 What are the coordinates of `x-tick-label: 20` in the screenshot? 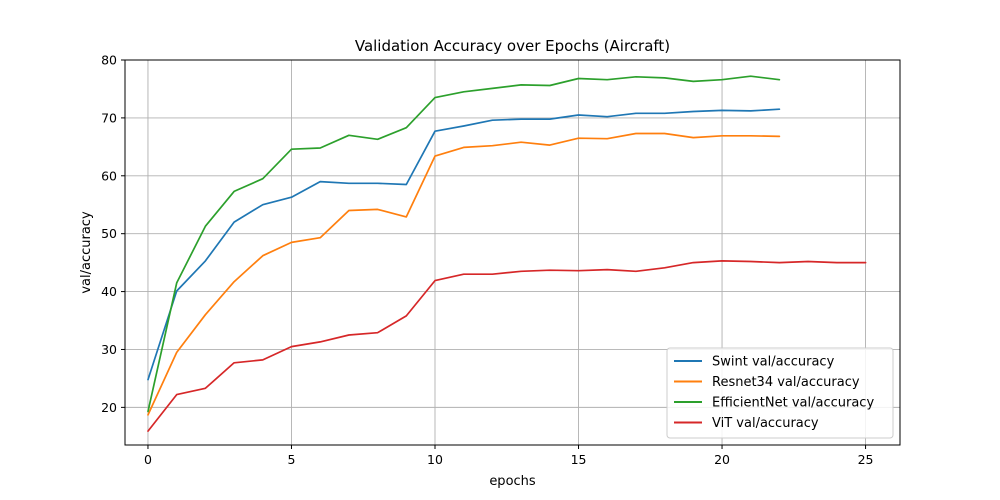 It's located at (722, 459).